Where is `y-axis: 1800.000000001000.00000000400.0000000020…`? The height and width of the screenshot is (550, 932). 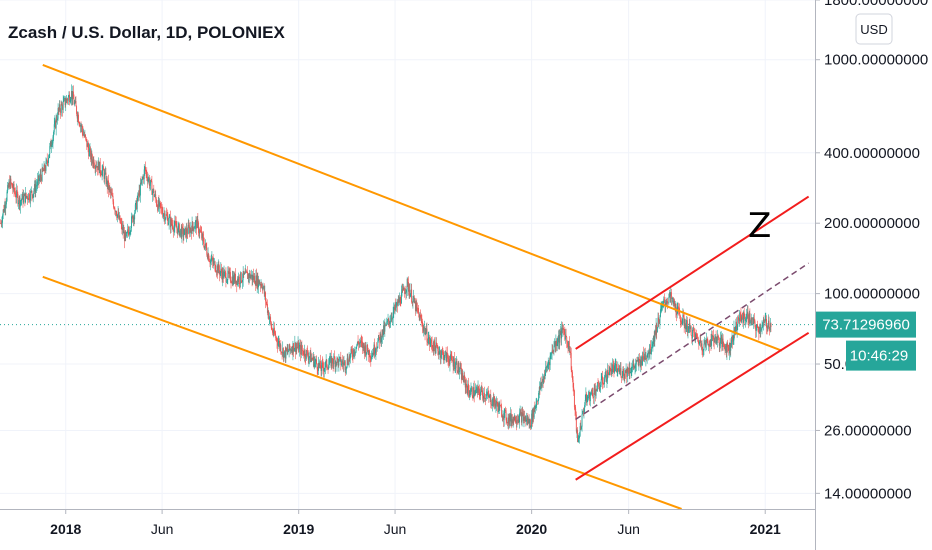
y-axis: 1800.000000001000.00000000400.0000000020… is located at coordinates (871, 275).